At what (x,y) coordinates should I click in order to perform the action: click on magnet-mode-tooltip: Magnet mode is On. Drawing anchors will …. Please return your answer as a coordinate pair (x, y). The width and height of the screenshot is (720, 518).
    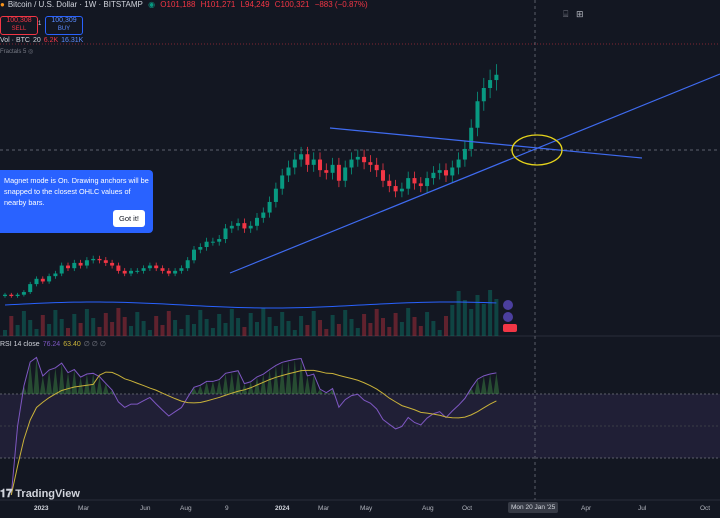
    Looking at the image, I should click on (76, 201).